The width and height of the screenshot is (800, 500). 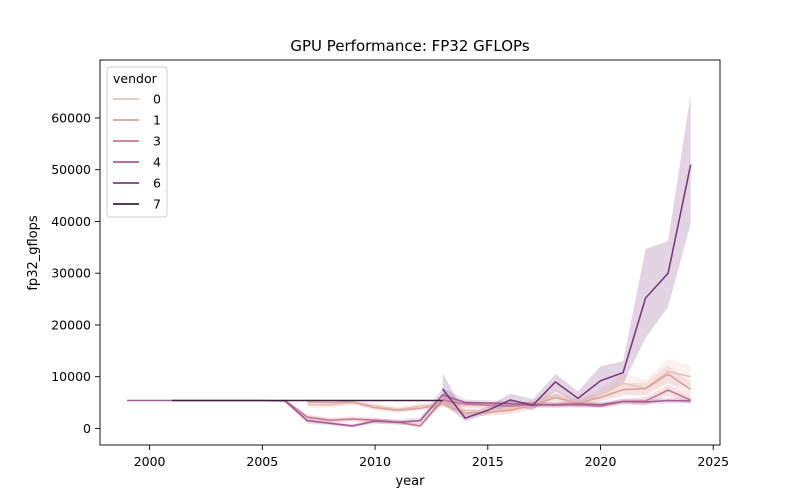 I want to click on x-tick-label: 2005, so click(x=262, y=461).